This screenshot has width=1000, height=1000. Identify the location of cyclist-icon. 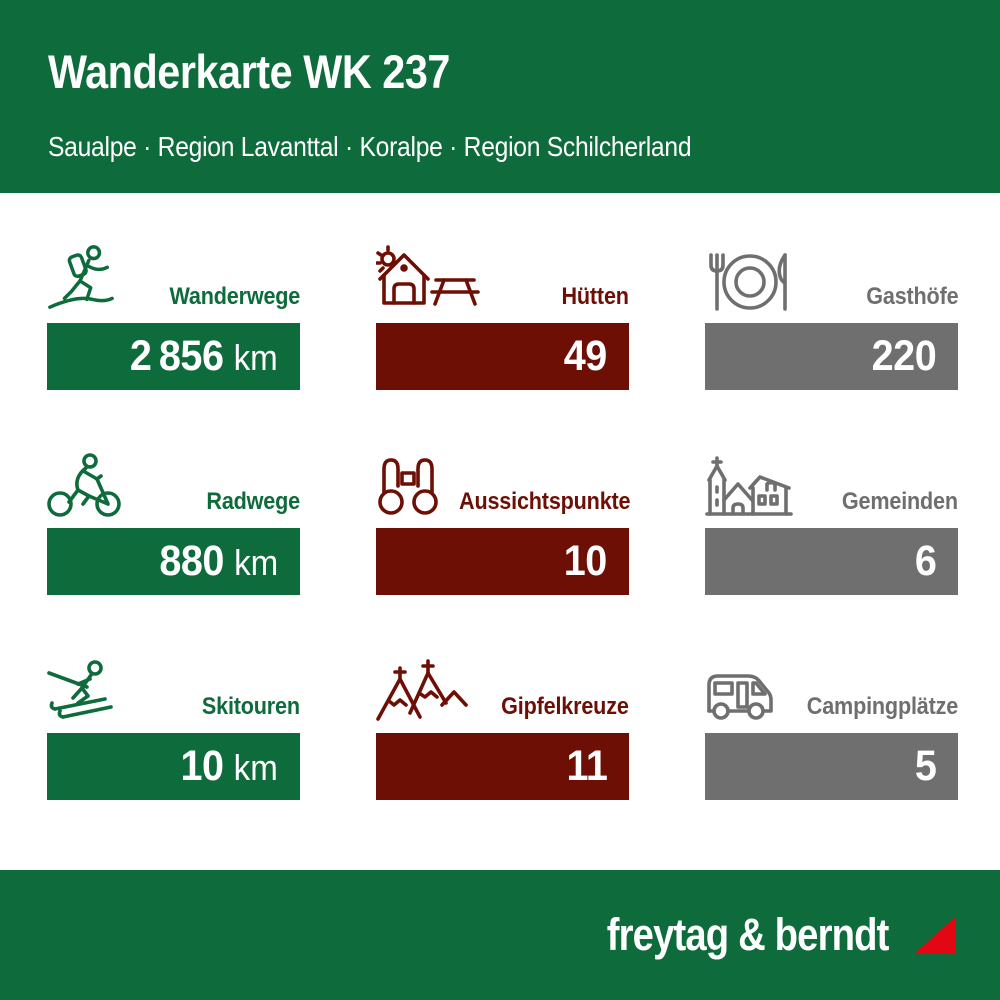
(84, 485).